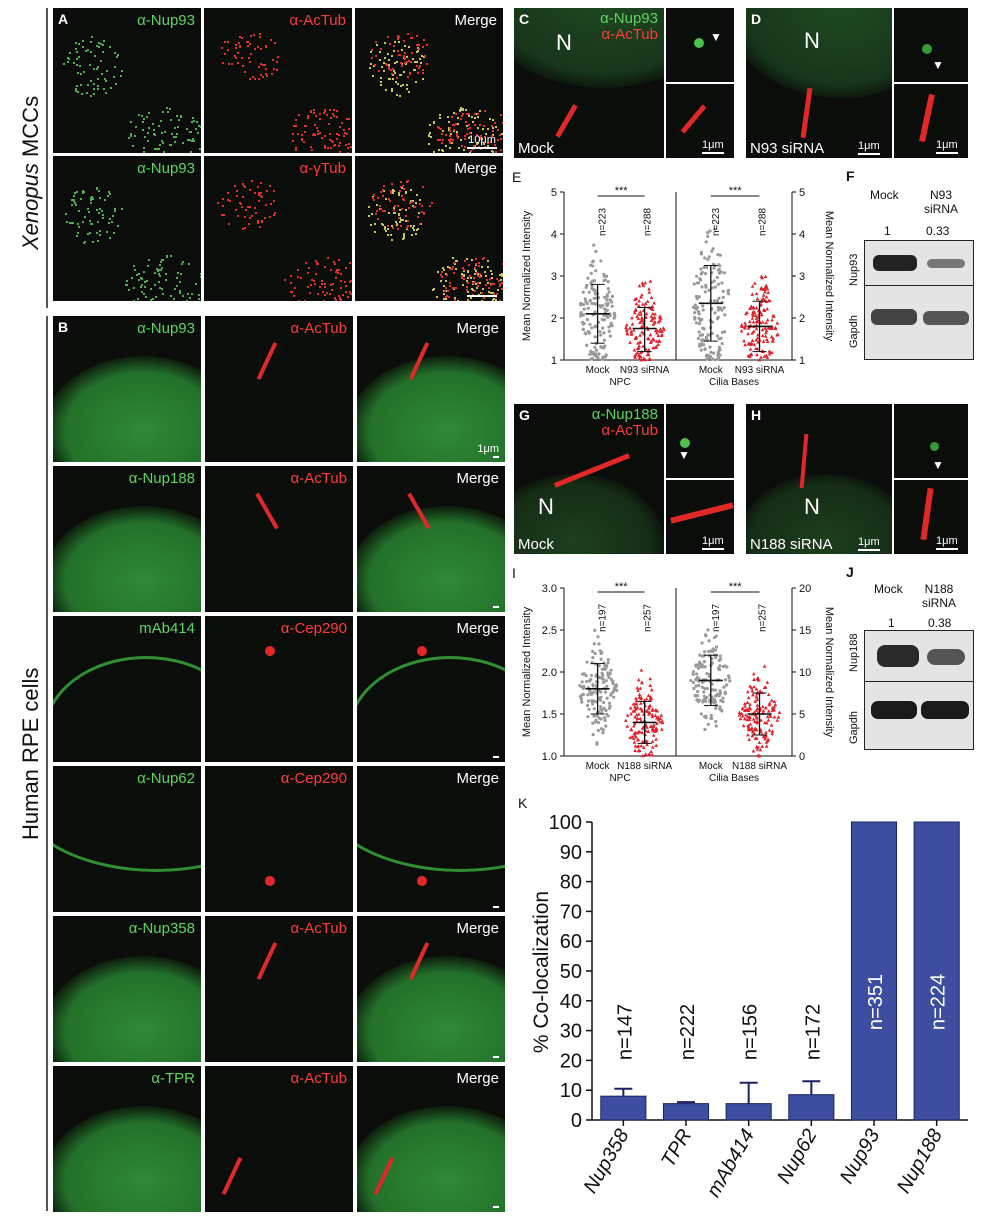 Image resolution: width=982 pixels, height=1218 pixels. What do you see at coordinates (598, 766) in the screenshot?
I see `category-label: Mock` at bounding box center [598, 766].